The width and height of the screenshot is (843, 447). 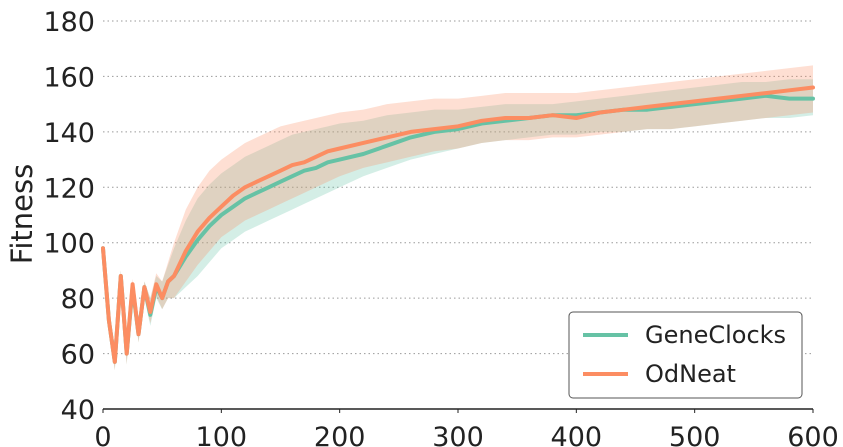 I want to click on y-tick-label-140: 140, so click(x=69, y=133).